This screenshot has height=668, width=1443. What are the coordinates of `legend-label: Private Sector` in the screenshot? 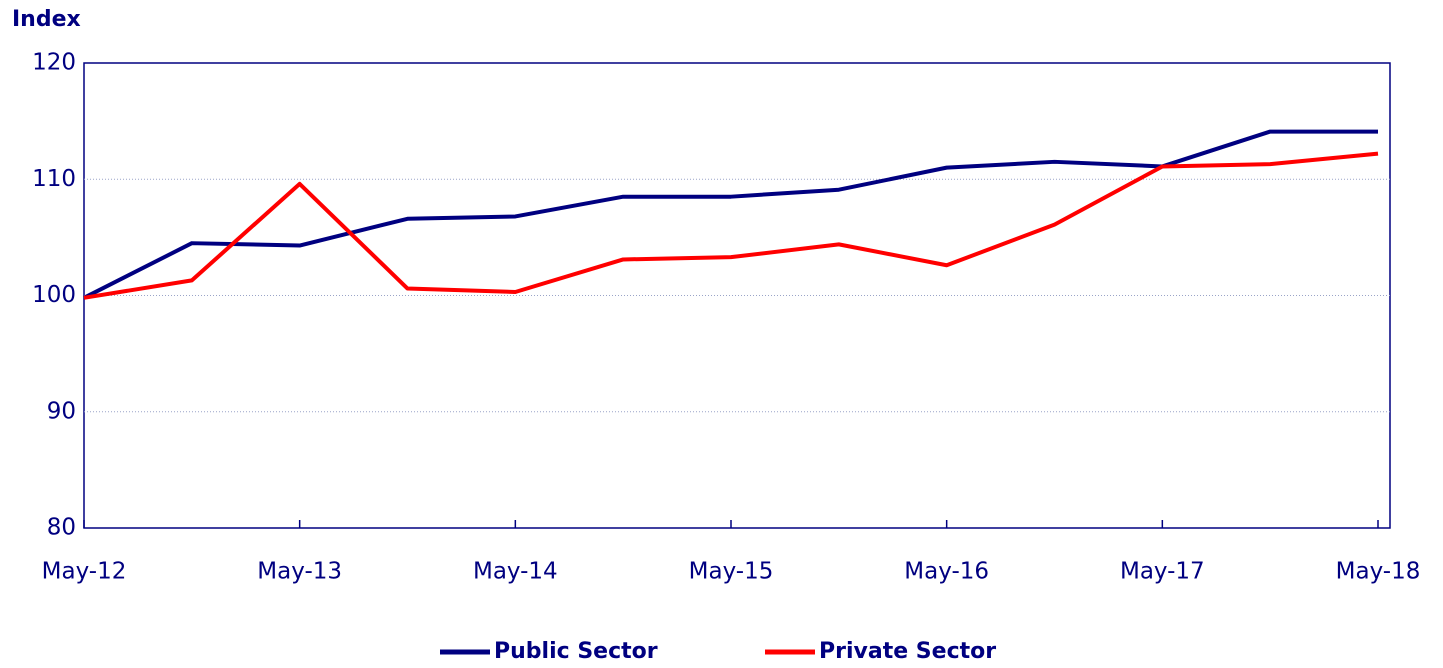 It's located at (907, 651).